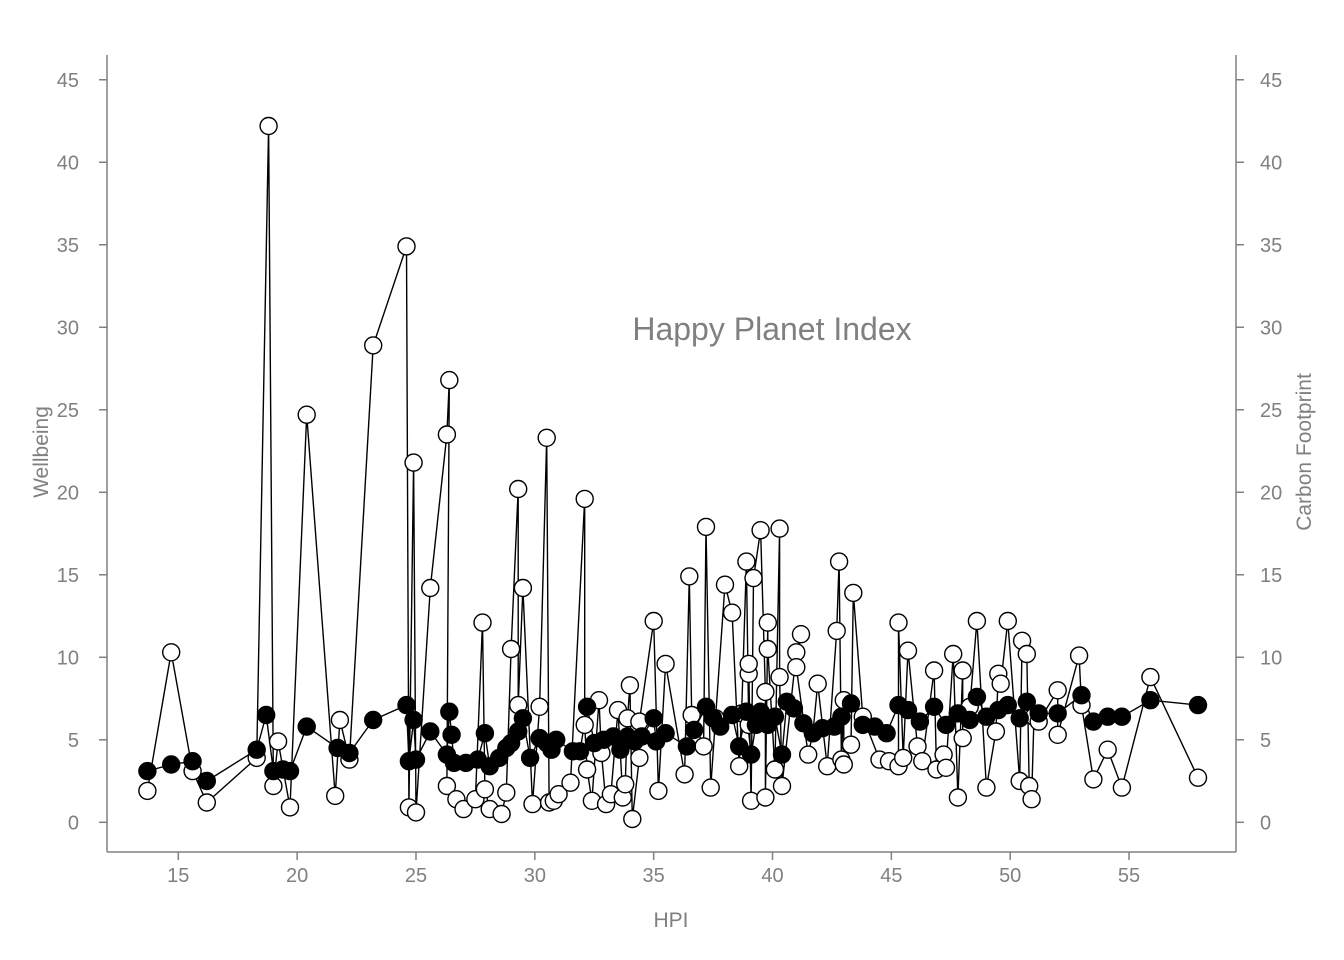 The width and height of the screenshot is (1344, 960). I want to click on x-tick-label: 35, so click(654, 876).